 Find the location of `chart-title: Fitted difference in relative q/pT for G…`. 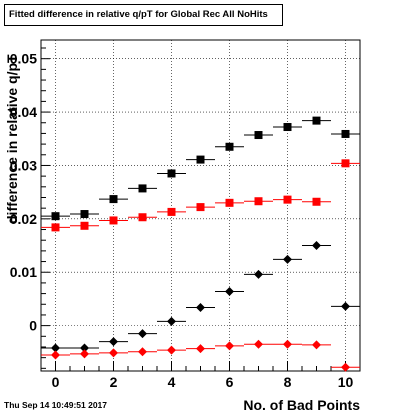

chart-title: Fitted difference in relative q/pT for G… is located at coordinates (143, 15).